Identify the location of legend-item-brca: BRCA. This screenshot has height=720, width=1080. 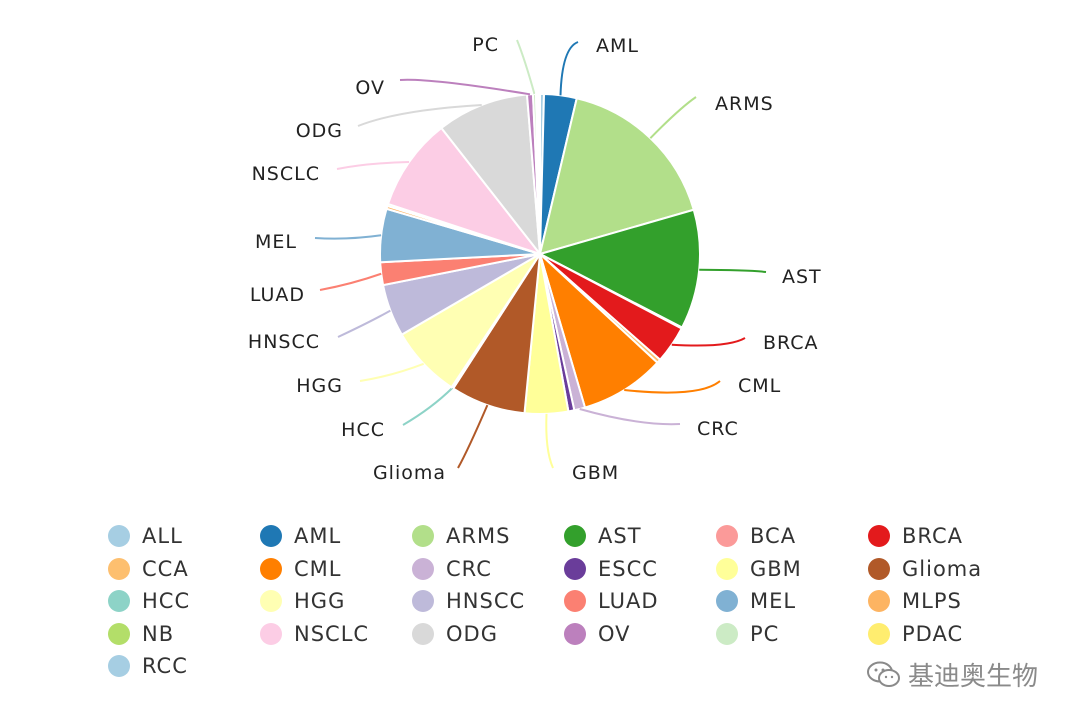
(915, 536).